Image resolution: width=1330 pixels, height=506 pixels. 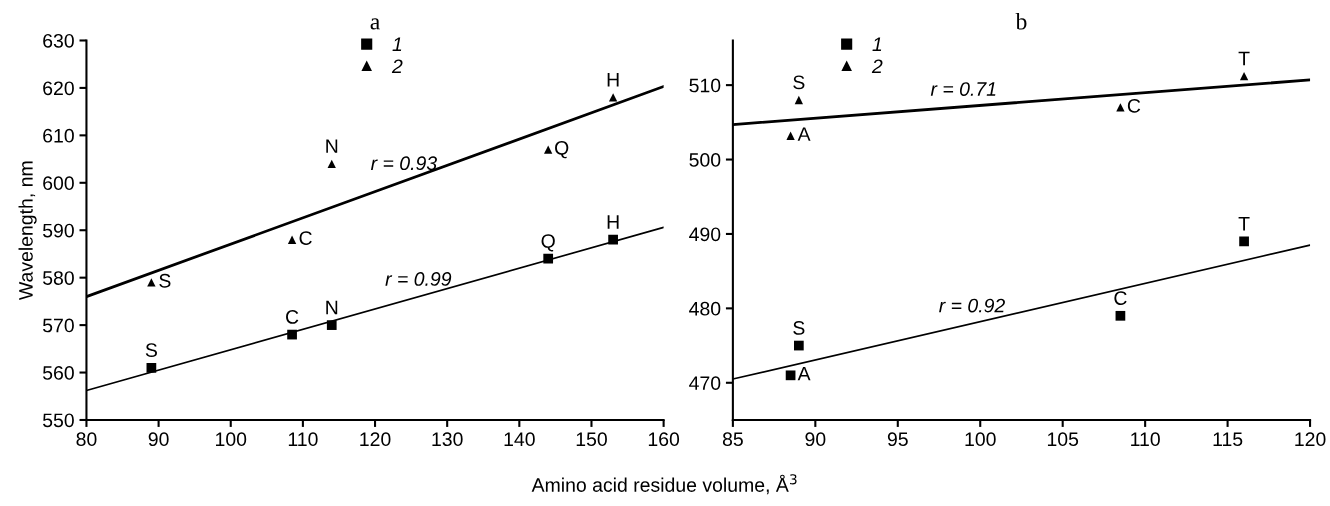 What do you see at coordinates (375, 24) in the screenshot?
I see `chart-title: a` at bounding box center [375, 24].